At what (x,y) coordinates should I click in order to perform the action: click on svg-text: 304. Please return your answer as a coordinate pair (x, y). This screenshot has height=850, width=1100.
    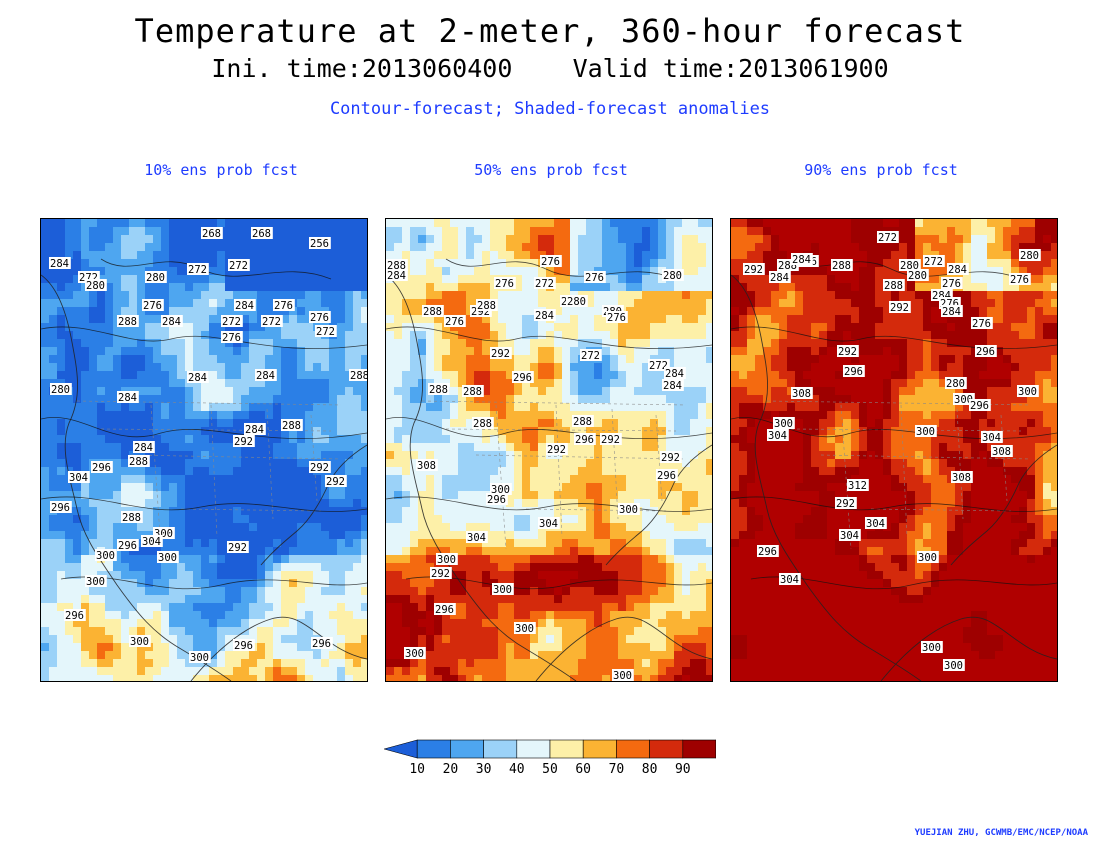
    Looking at the image, I should click on (151, 542).